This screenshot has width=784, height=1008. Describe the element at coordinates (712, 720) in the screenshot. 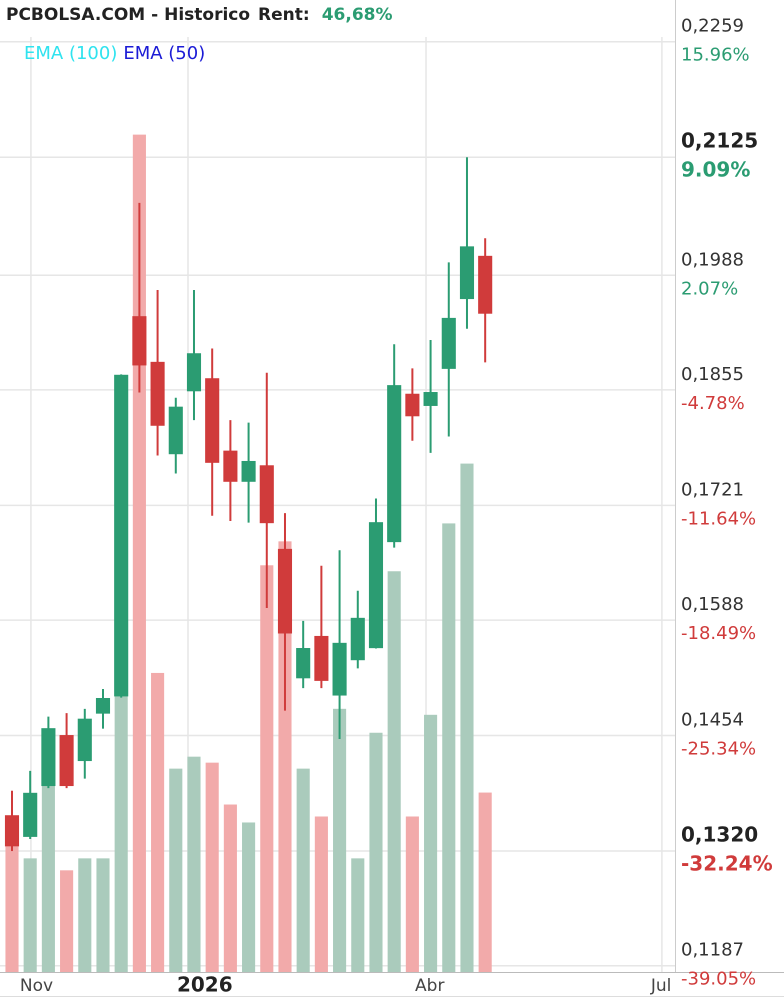

I see `y-tick-label: 0,1454` at that location.